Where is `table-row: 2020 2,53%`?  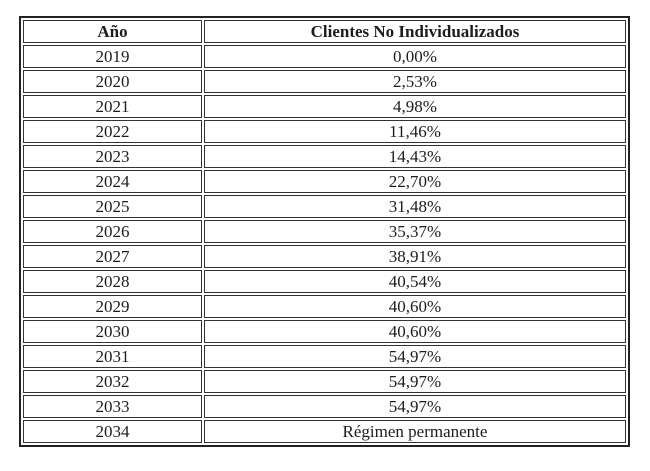 table-row: 2020 2,53% is located at coordinates (324, 81).